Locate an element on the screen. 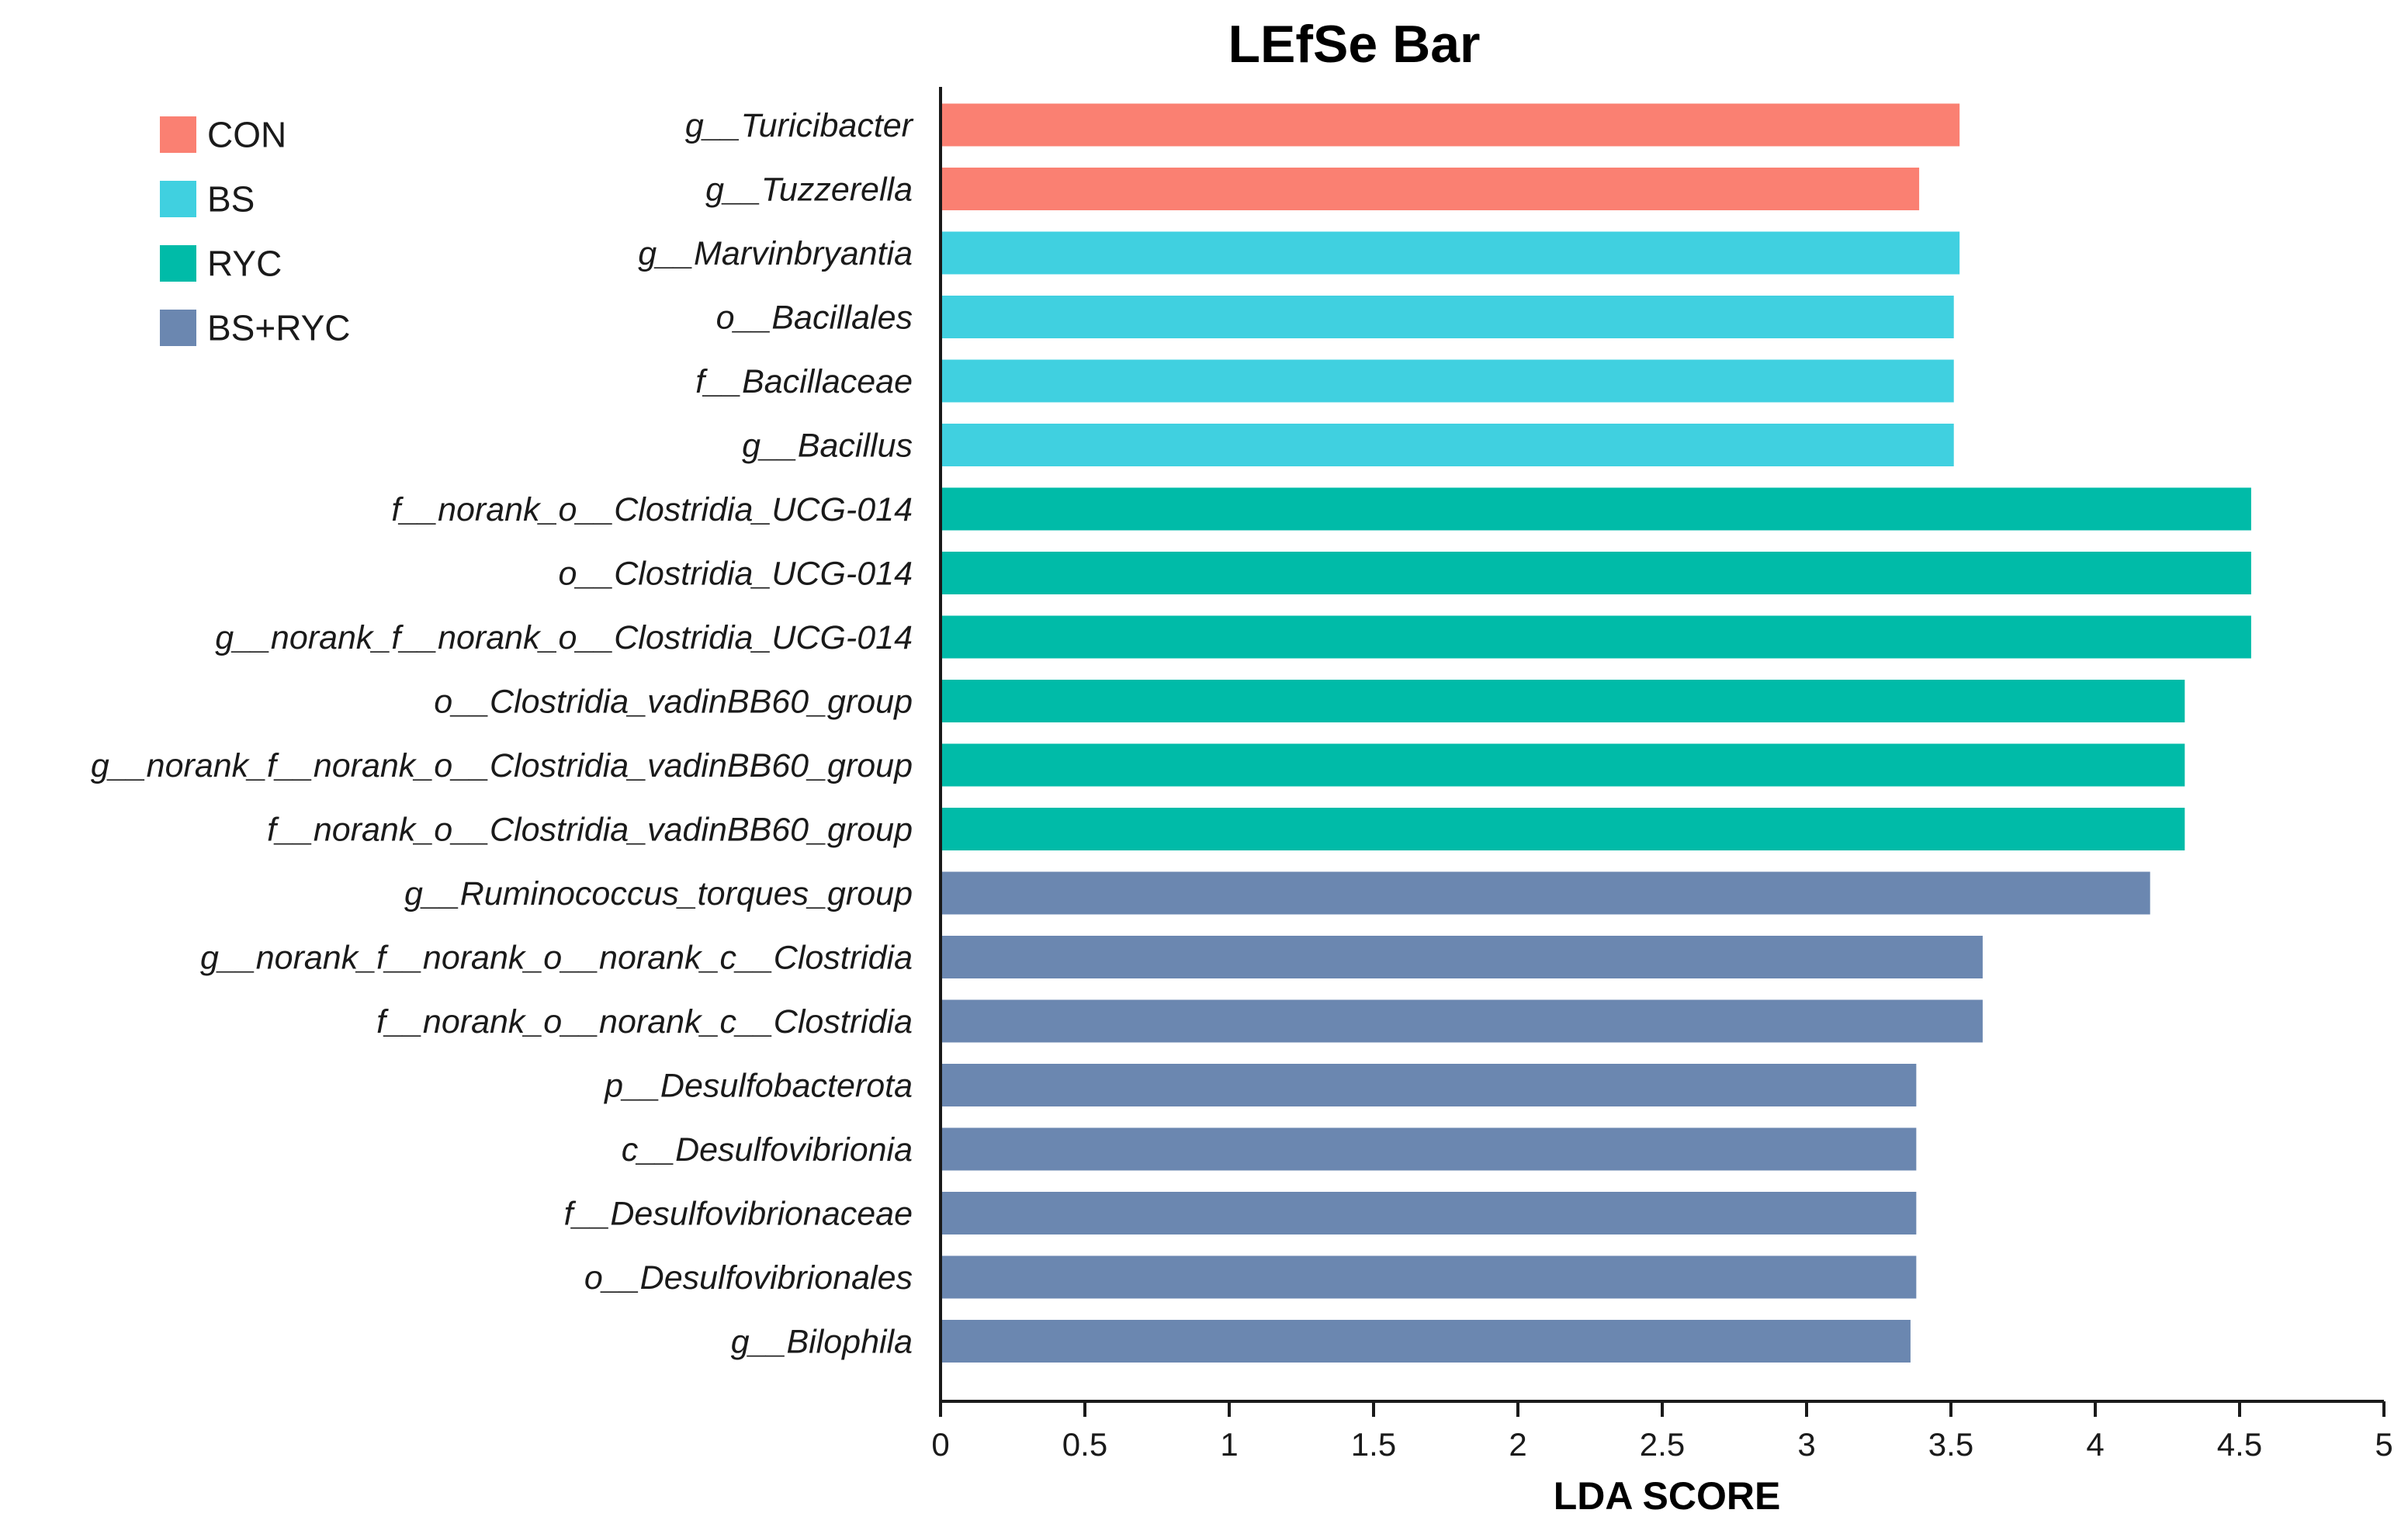  legend-swatch-bs-ryc is located at coordinates (178, 328).